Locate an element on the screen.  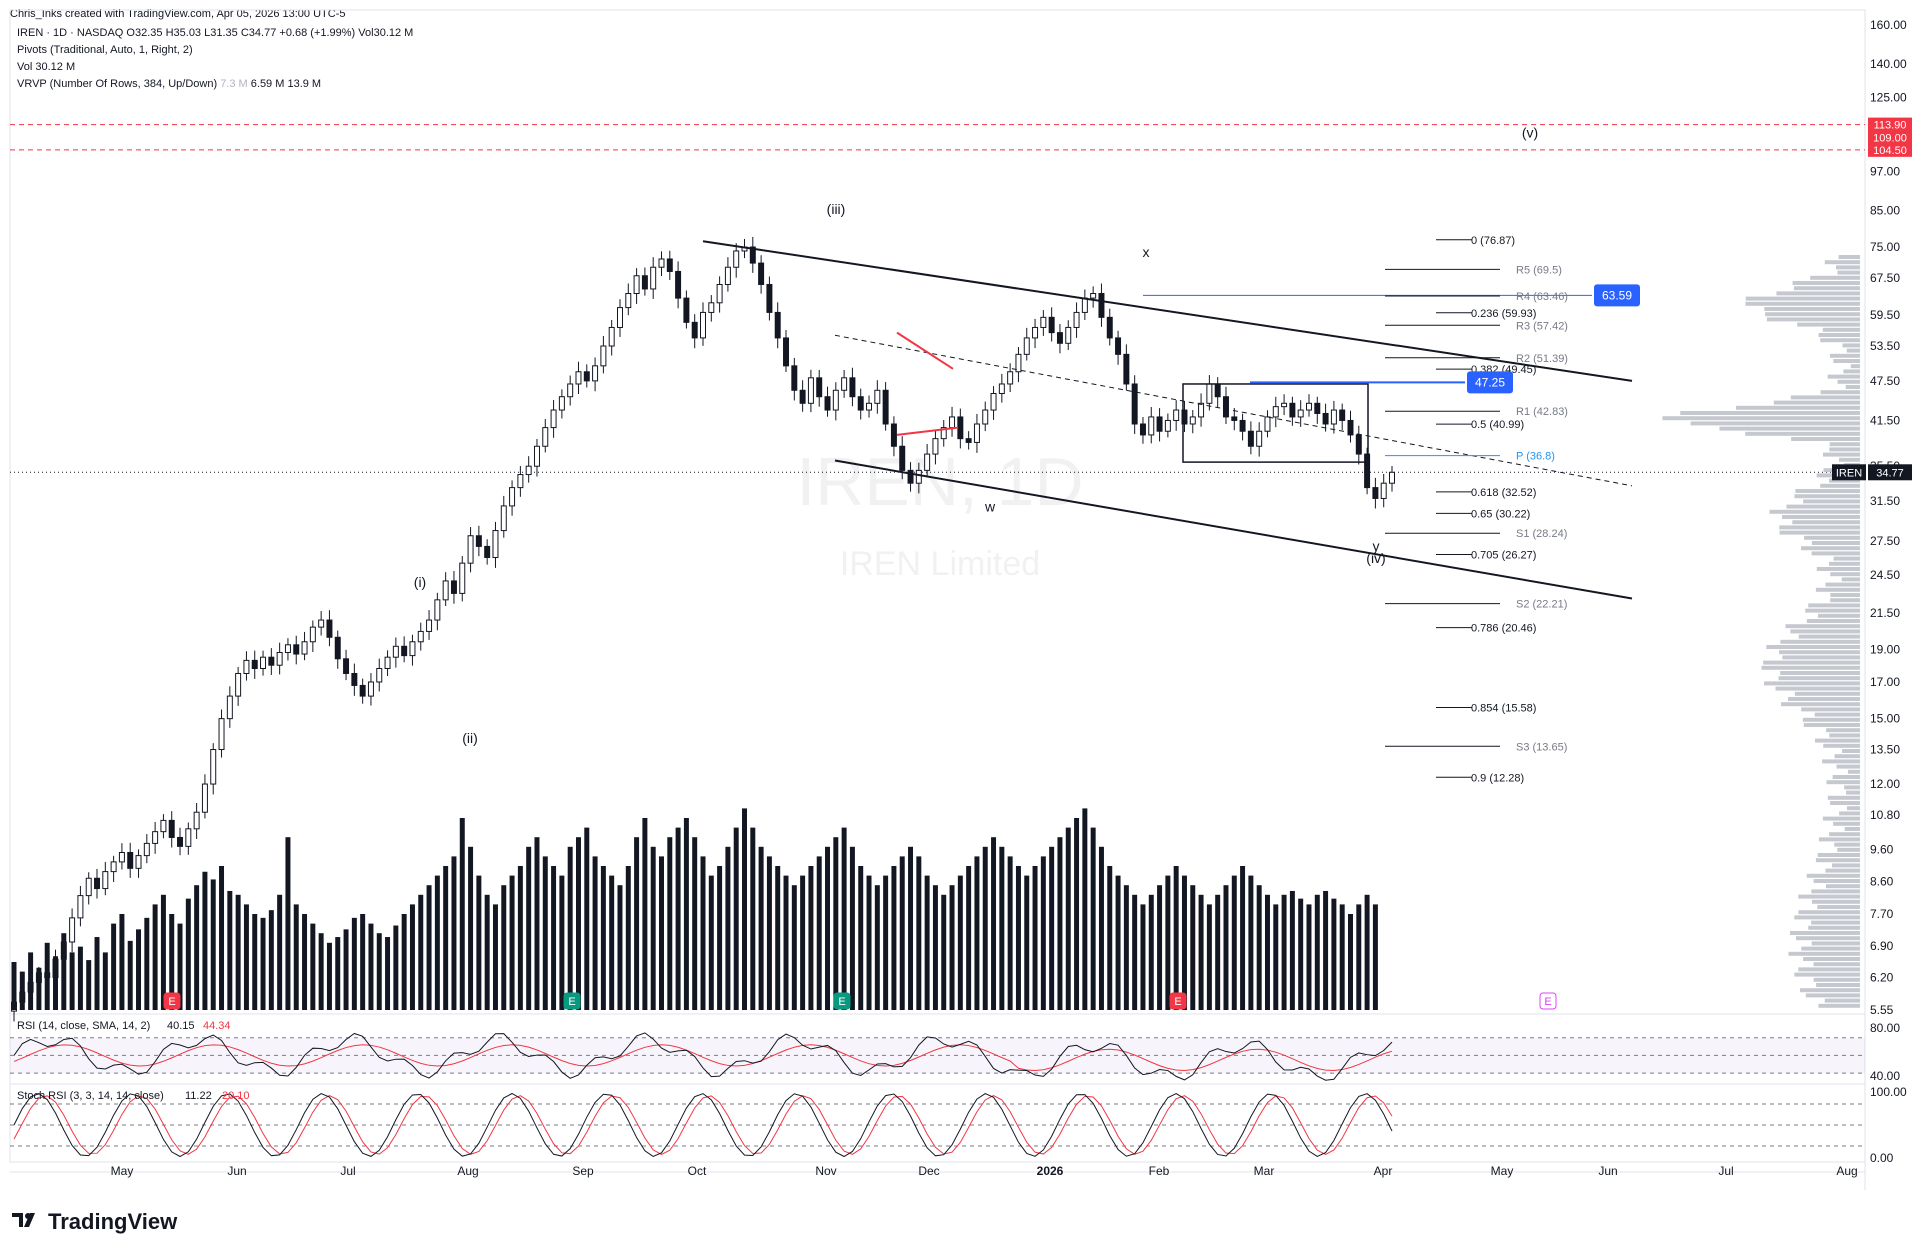
price-axis-label: 21.50 is located at coordinates (1885, 613).